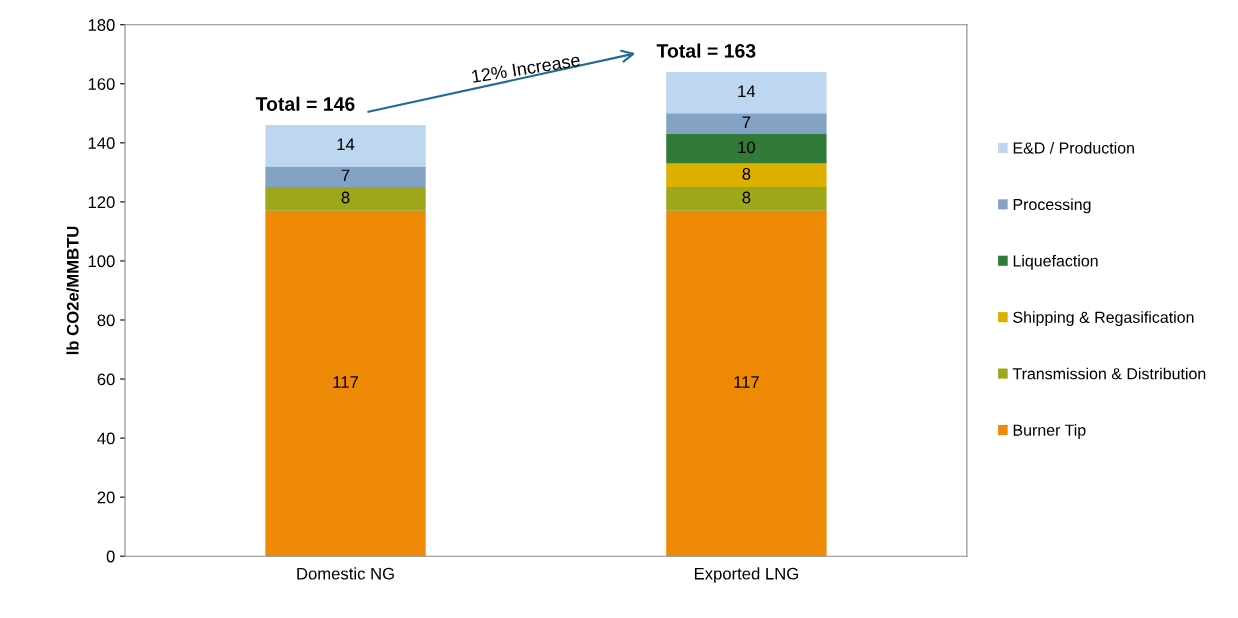 Image resolution: width=1238 pixels, height=618 pixels. I want to click on y-axis-title: lb CO2e/MMBTU, so click(72, 290).